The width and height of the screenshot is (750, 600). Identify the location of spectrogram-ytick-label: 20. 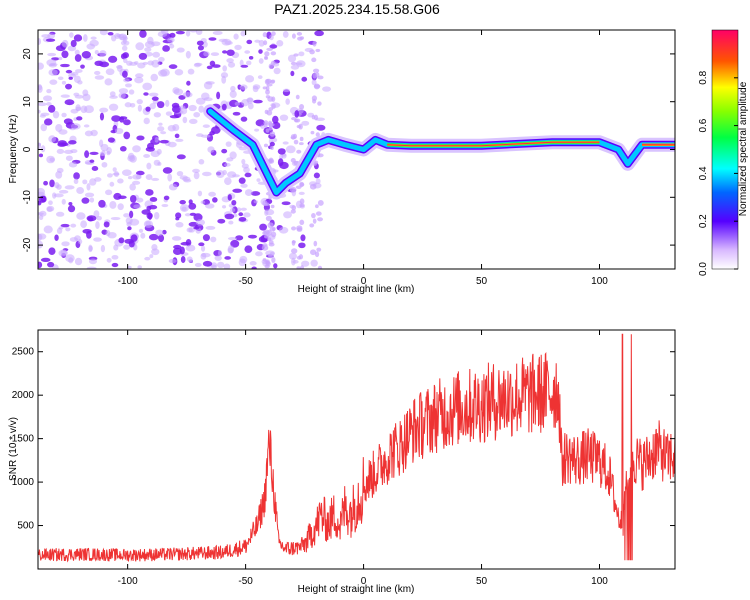
(27, 54).